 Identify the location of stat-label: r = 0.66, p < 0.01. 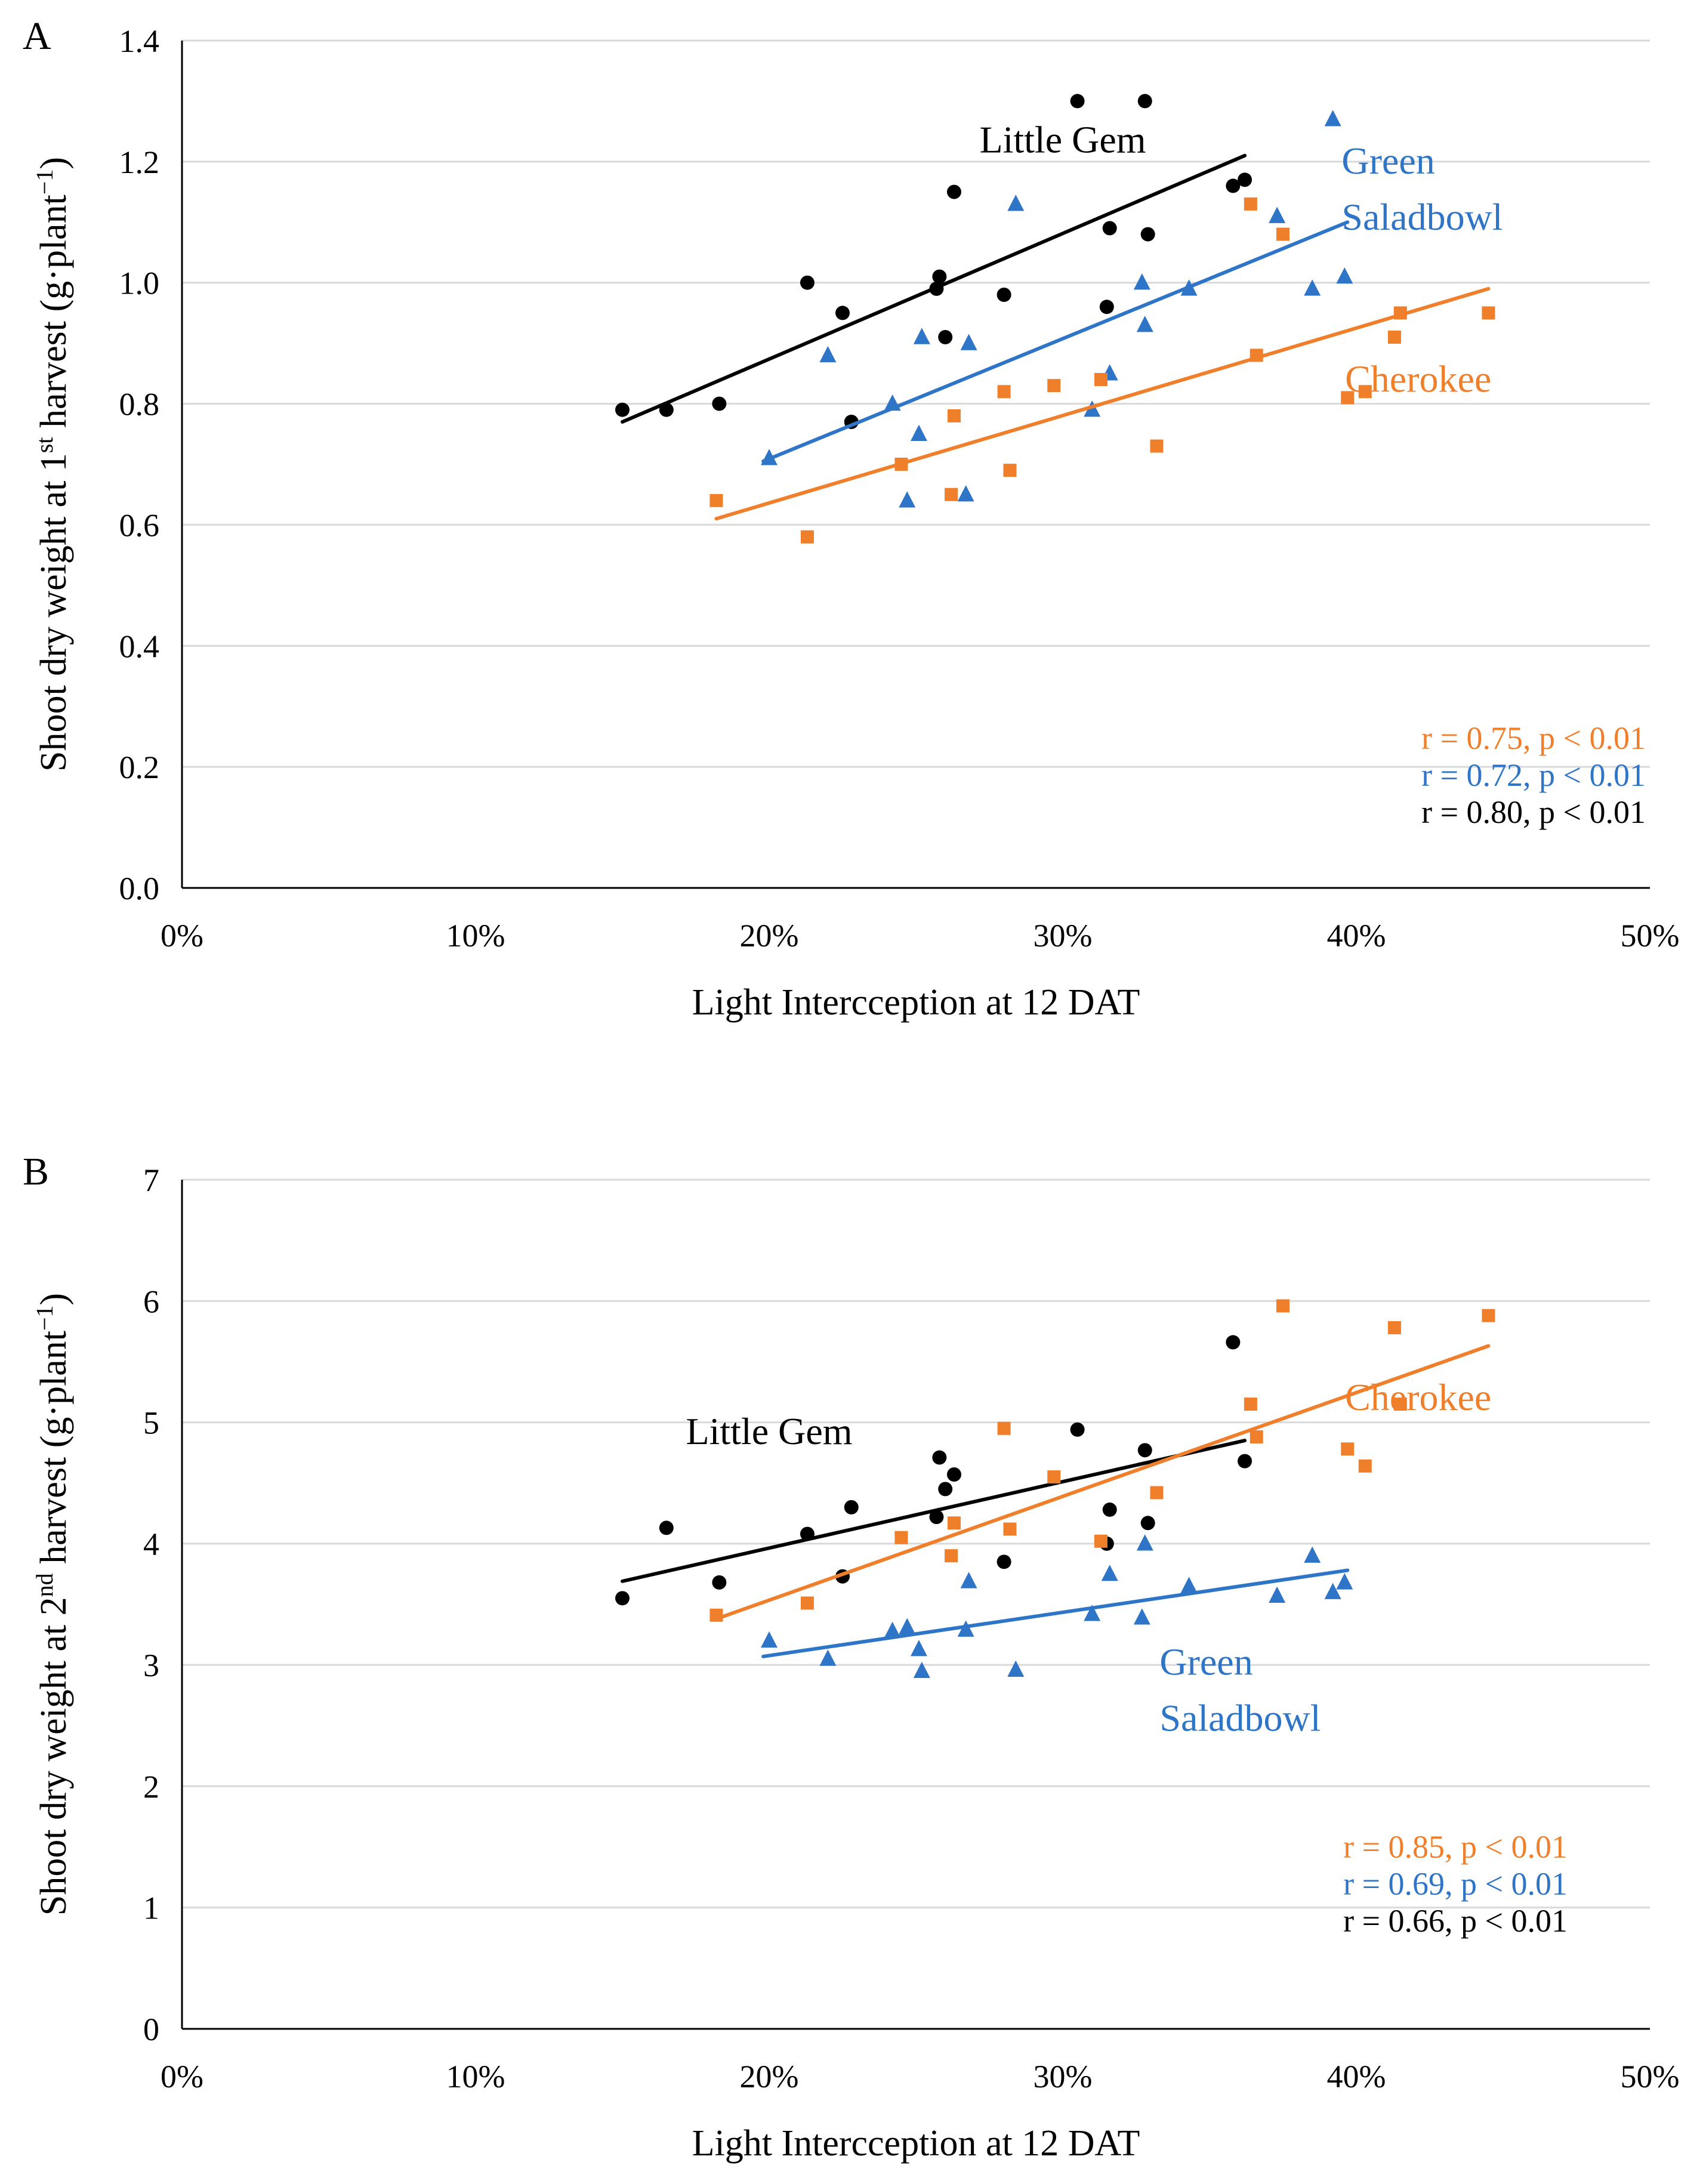
(1455, 1921).